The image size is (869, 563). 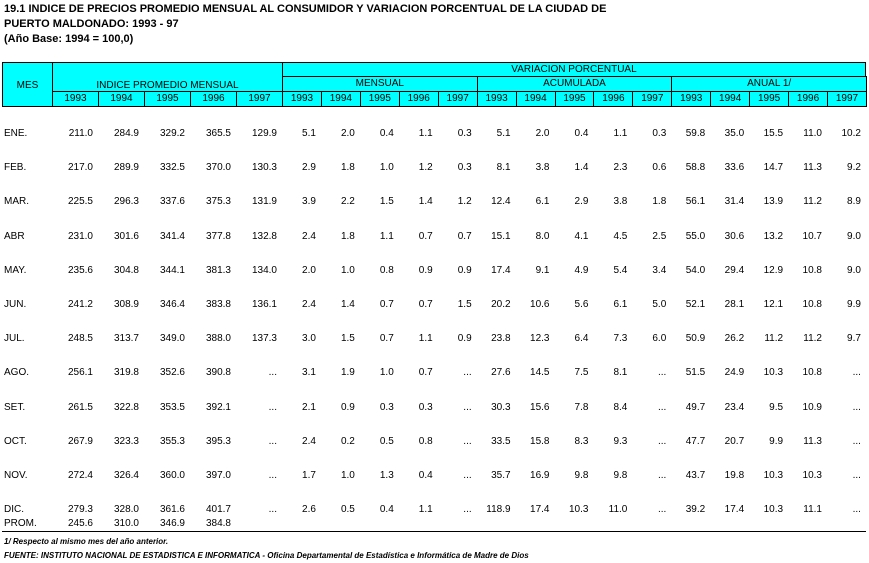 What do you see at coordinates (734, 236) in the screenshot?
I see `cell: 30.6` at bounding box center [734, 236].